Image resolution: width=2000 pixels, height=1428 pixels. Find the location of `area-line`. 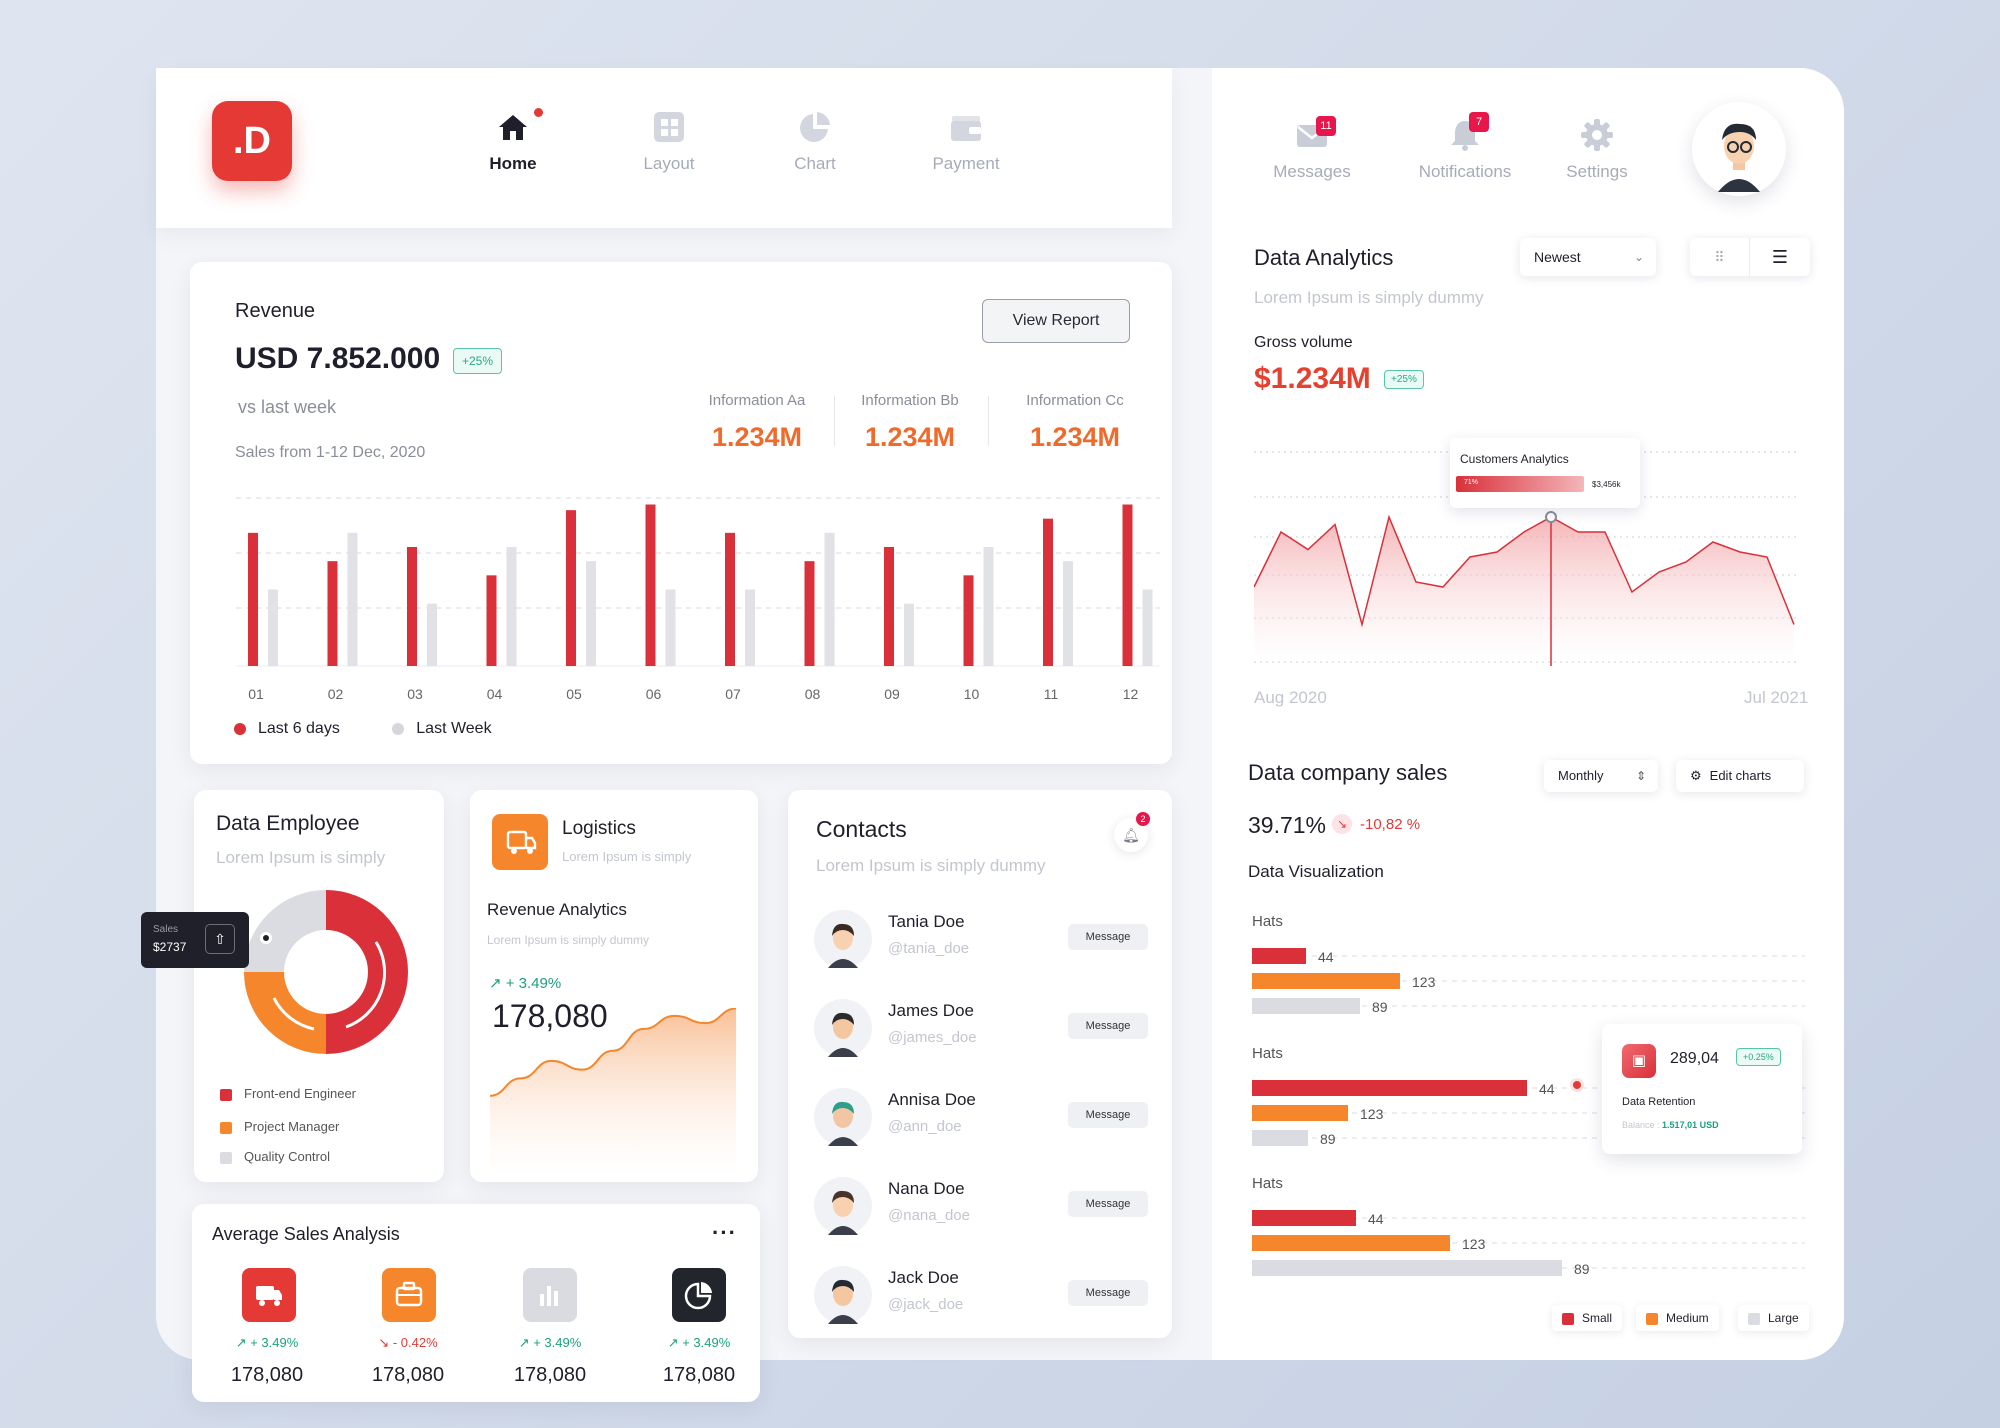

area-line is located at coordinates (1524, 571).